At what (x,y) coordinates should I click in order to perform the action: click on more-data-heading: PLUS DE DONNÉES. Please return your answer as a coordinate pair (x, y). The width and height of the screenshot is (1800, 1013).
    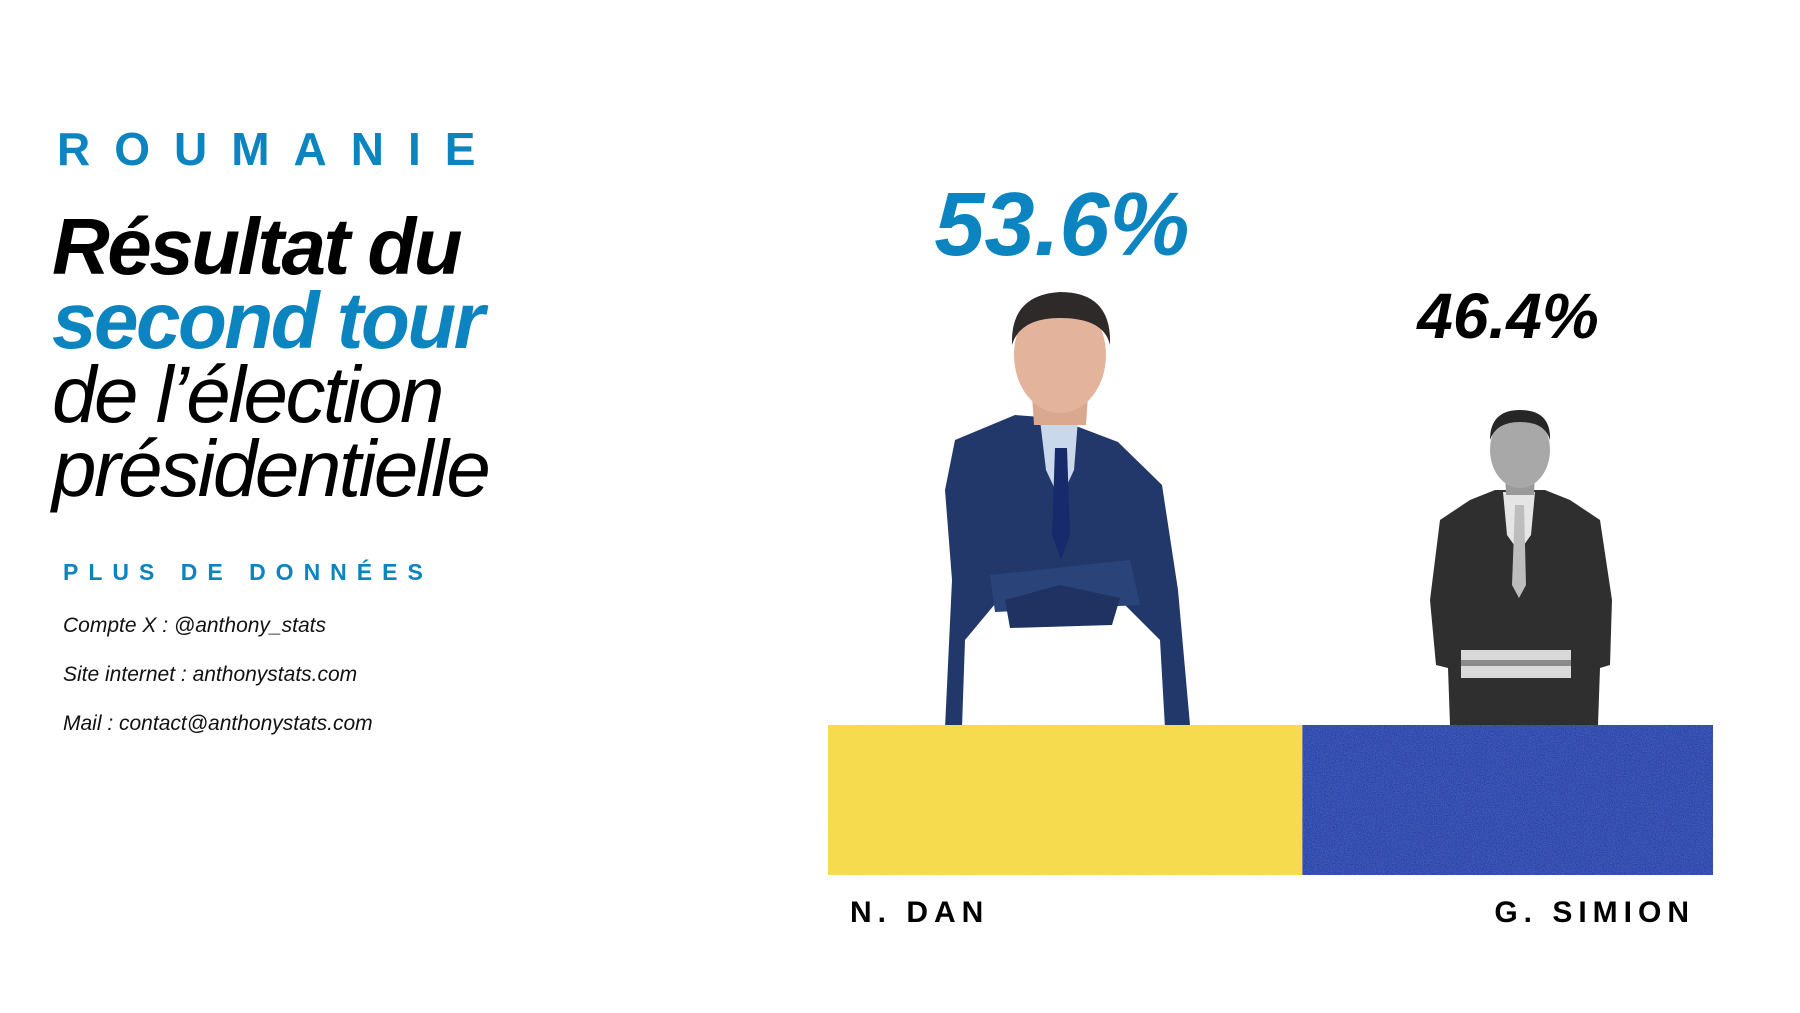
    Looking at the image, I should click on (248, 572).